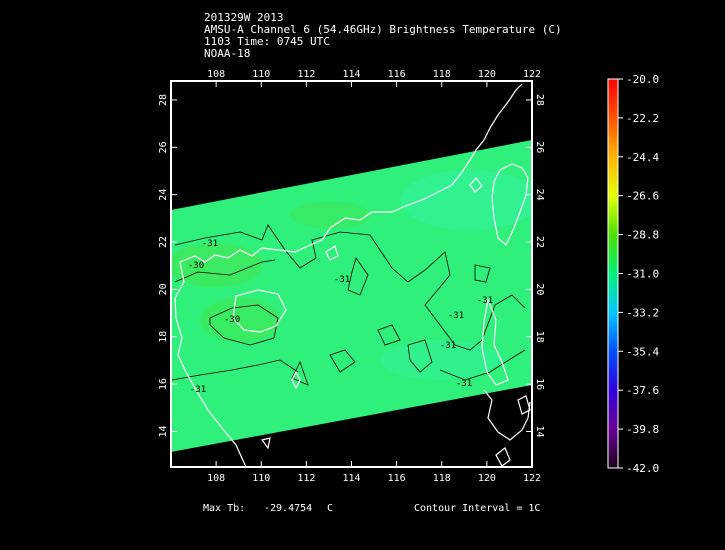 Image resolution: width=725 pixels, height=550 pixels. I want to click on colorbar-label: -22.2, so click(642, 118).